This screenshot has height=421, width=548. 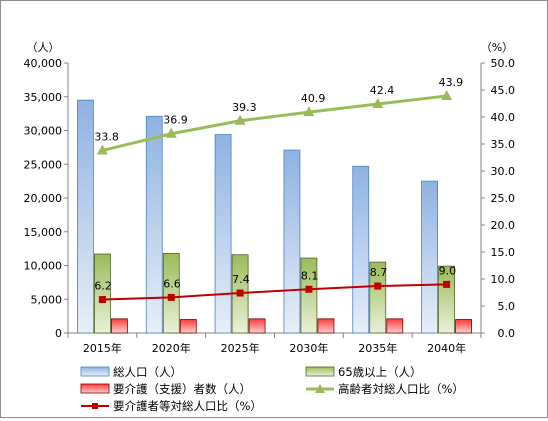 What do you see at coordinates (497, 47) in the screenshot?
I see `right-axis-unit: （%）` at bounding box center [497, 47].